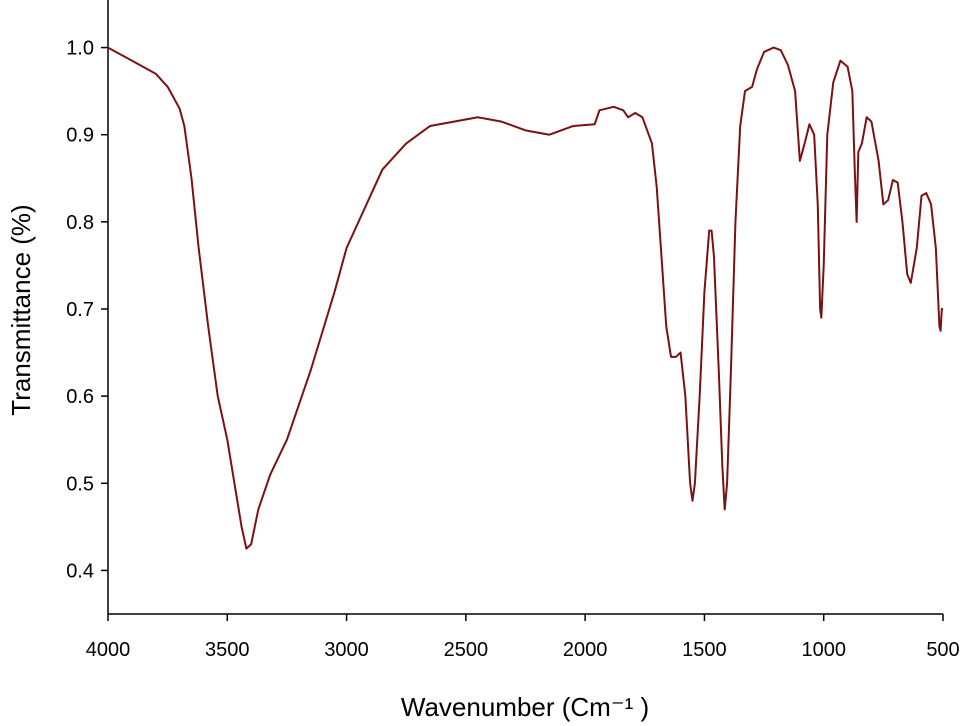 This screenshot has width=970, height=726. Describe the element at coordinates (80, 397) in the screenshot. I see `y-tick-label: 0.6` at that location.